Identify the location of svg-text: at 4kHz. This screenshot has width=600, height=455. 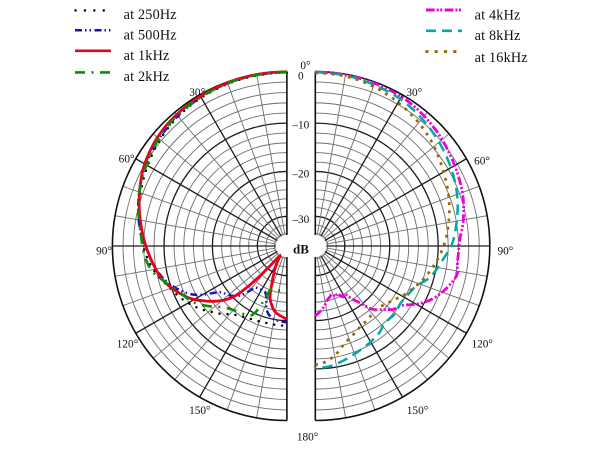
(498, 16).